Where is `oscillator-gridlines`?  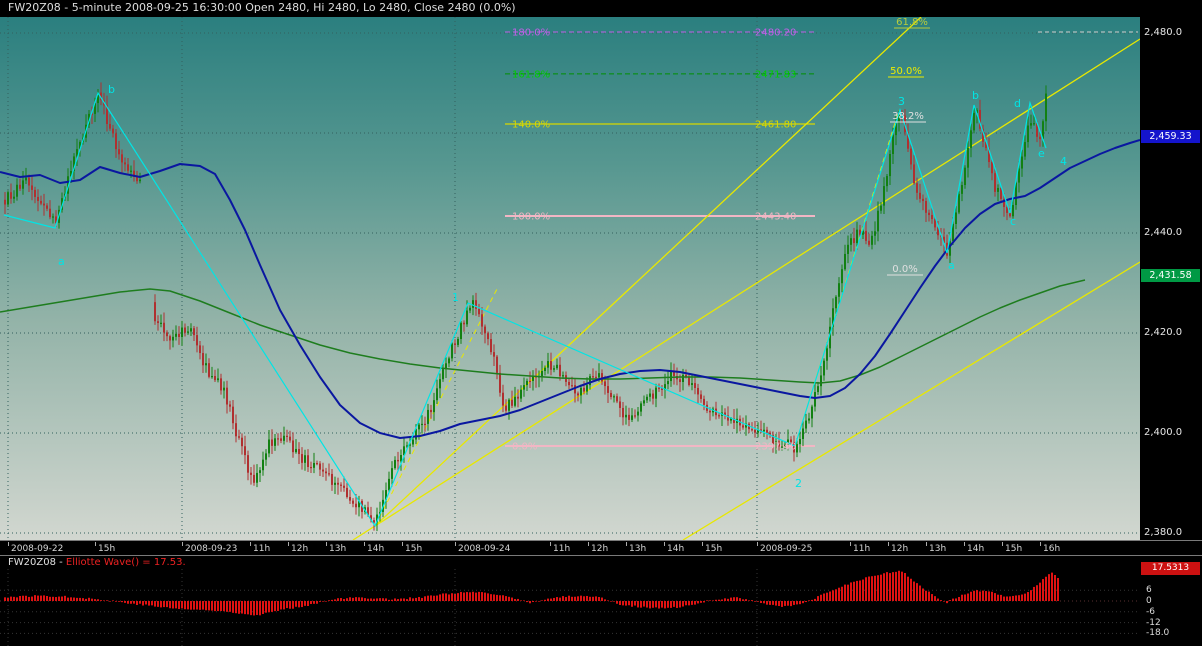 oscillator-gridlines is located at coordinates (570, 607).